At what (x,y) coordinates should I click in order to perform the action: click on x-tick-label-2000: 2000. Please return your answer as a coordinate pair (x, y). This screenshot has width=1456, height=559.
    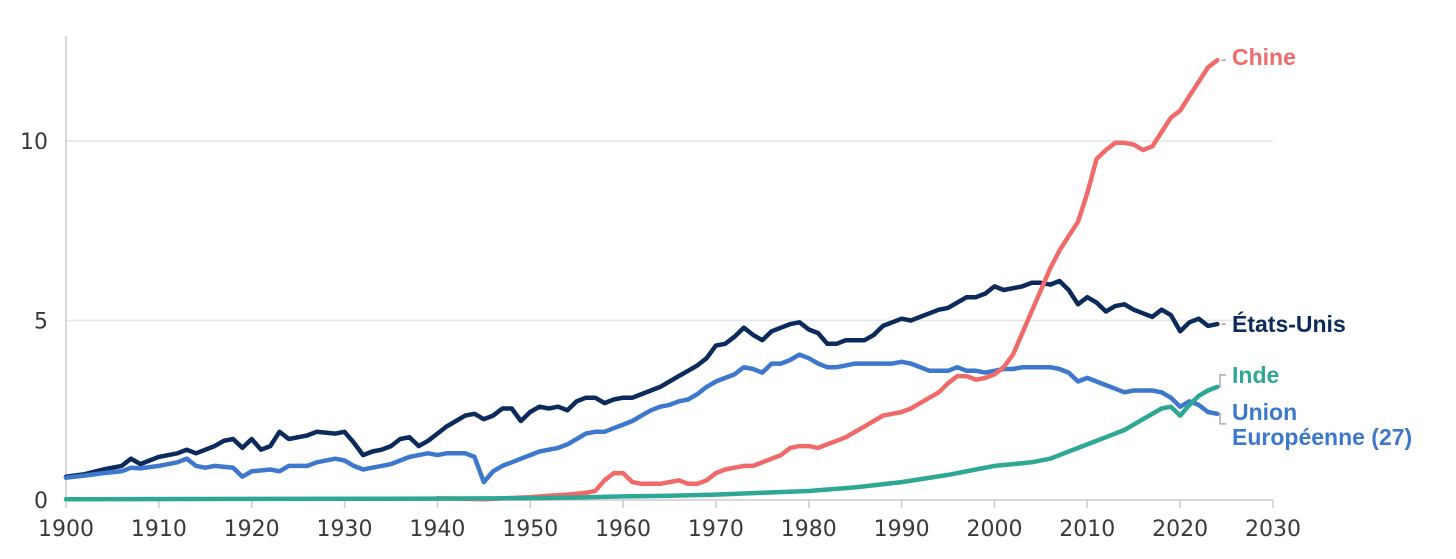
    Looking at the image, I should click on (994, 529).